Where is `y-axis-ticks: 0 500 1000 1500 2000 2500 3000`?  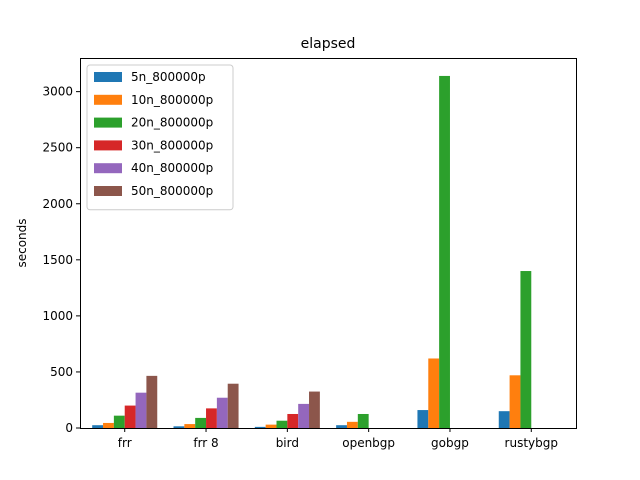
y-axis-ticks: 0 500 1000 1500 2000 2500 3000 is located at coordinates (61, 260).